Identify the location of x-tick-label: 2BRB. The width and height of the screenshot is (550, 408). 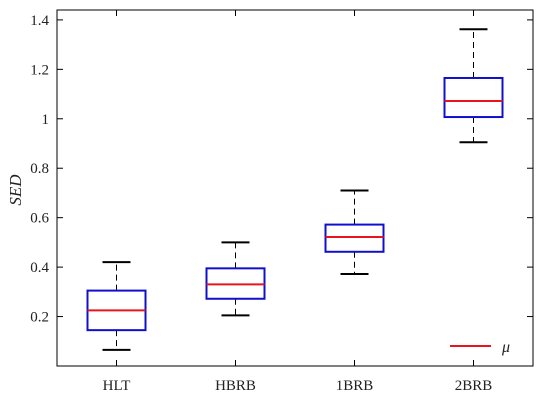
(474, 386).